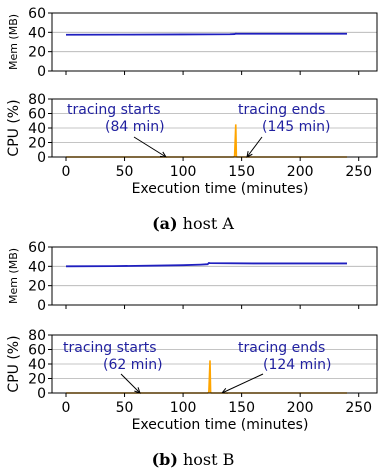  Describe the element at coordinates (206, 459) in the screenshot. I see `caption-text: host B` at that location.